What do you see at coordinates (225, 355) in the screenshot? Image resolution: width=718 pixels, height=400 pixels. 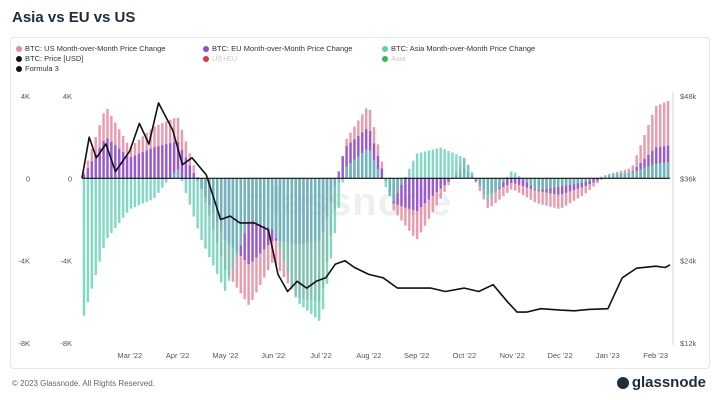 I see `x-tick-label: May '22` at bounding box center [225, 355].